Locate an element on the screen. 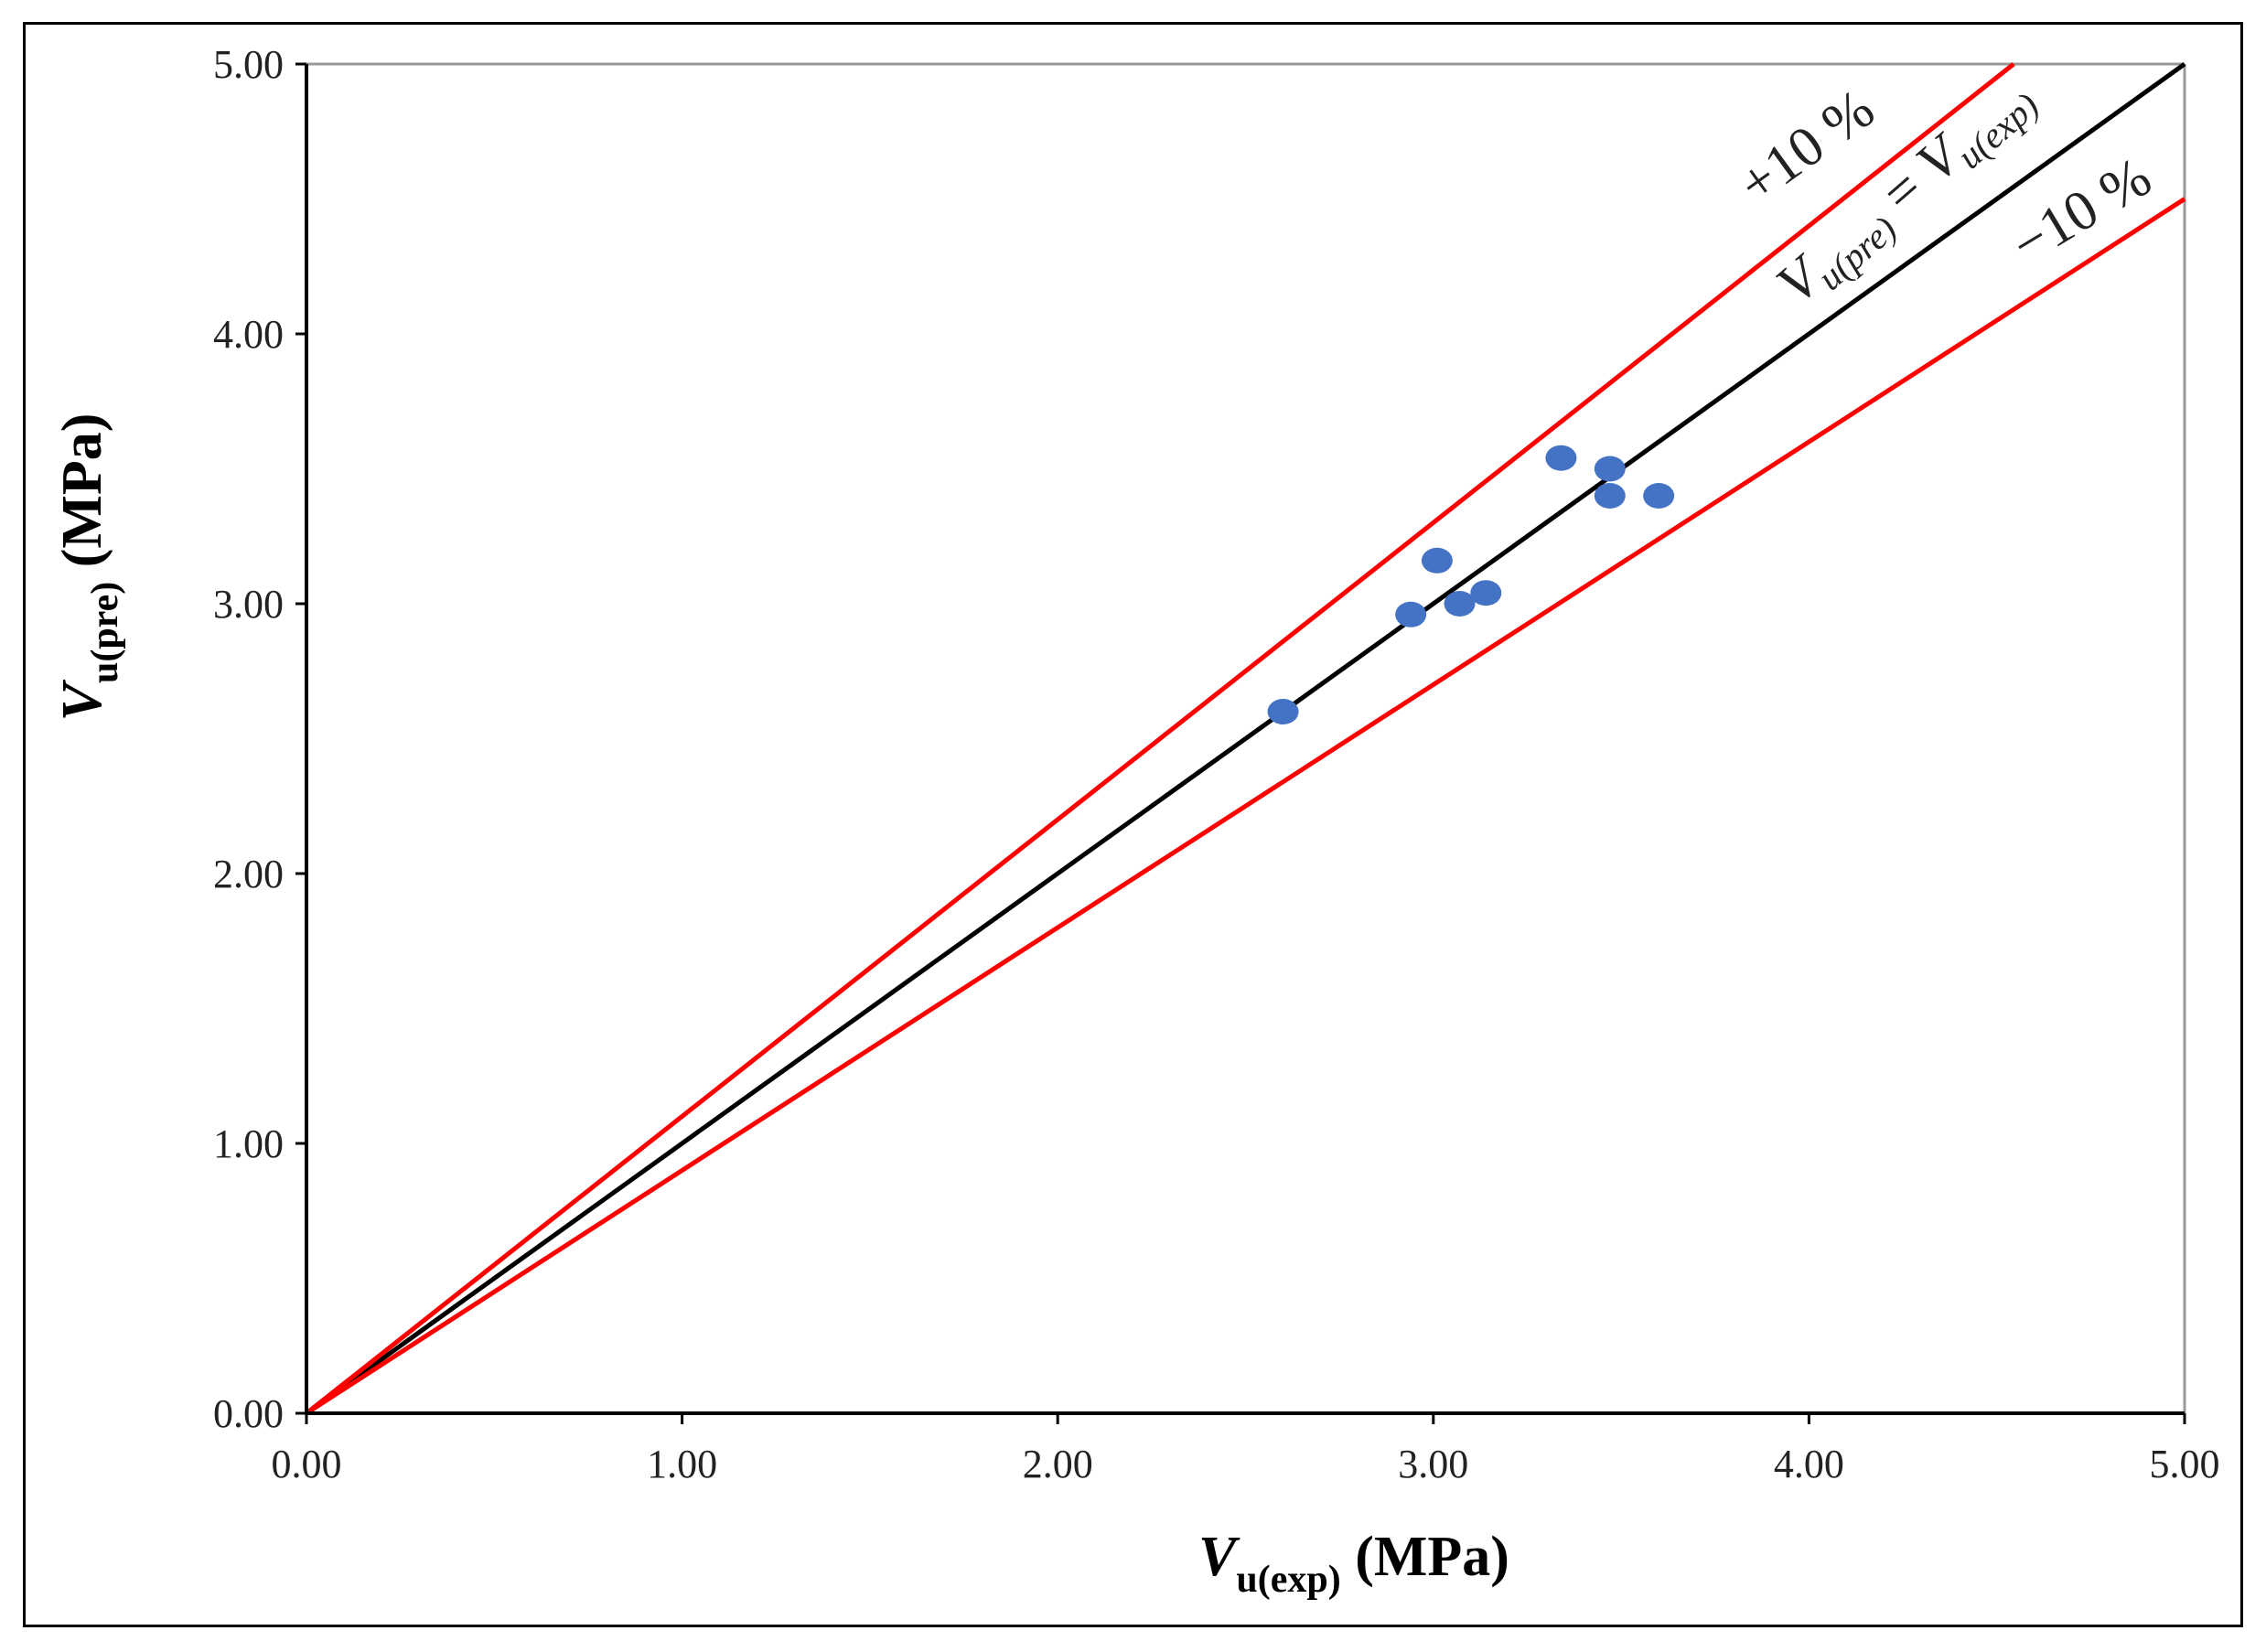 This screenshot has height=1652, width=2266. x-tick-label: 0.00 is located at coordinates (307, 1464).